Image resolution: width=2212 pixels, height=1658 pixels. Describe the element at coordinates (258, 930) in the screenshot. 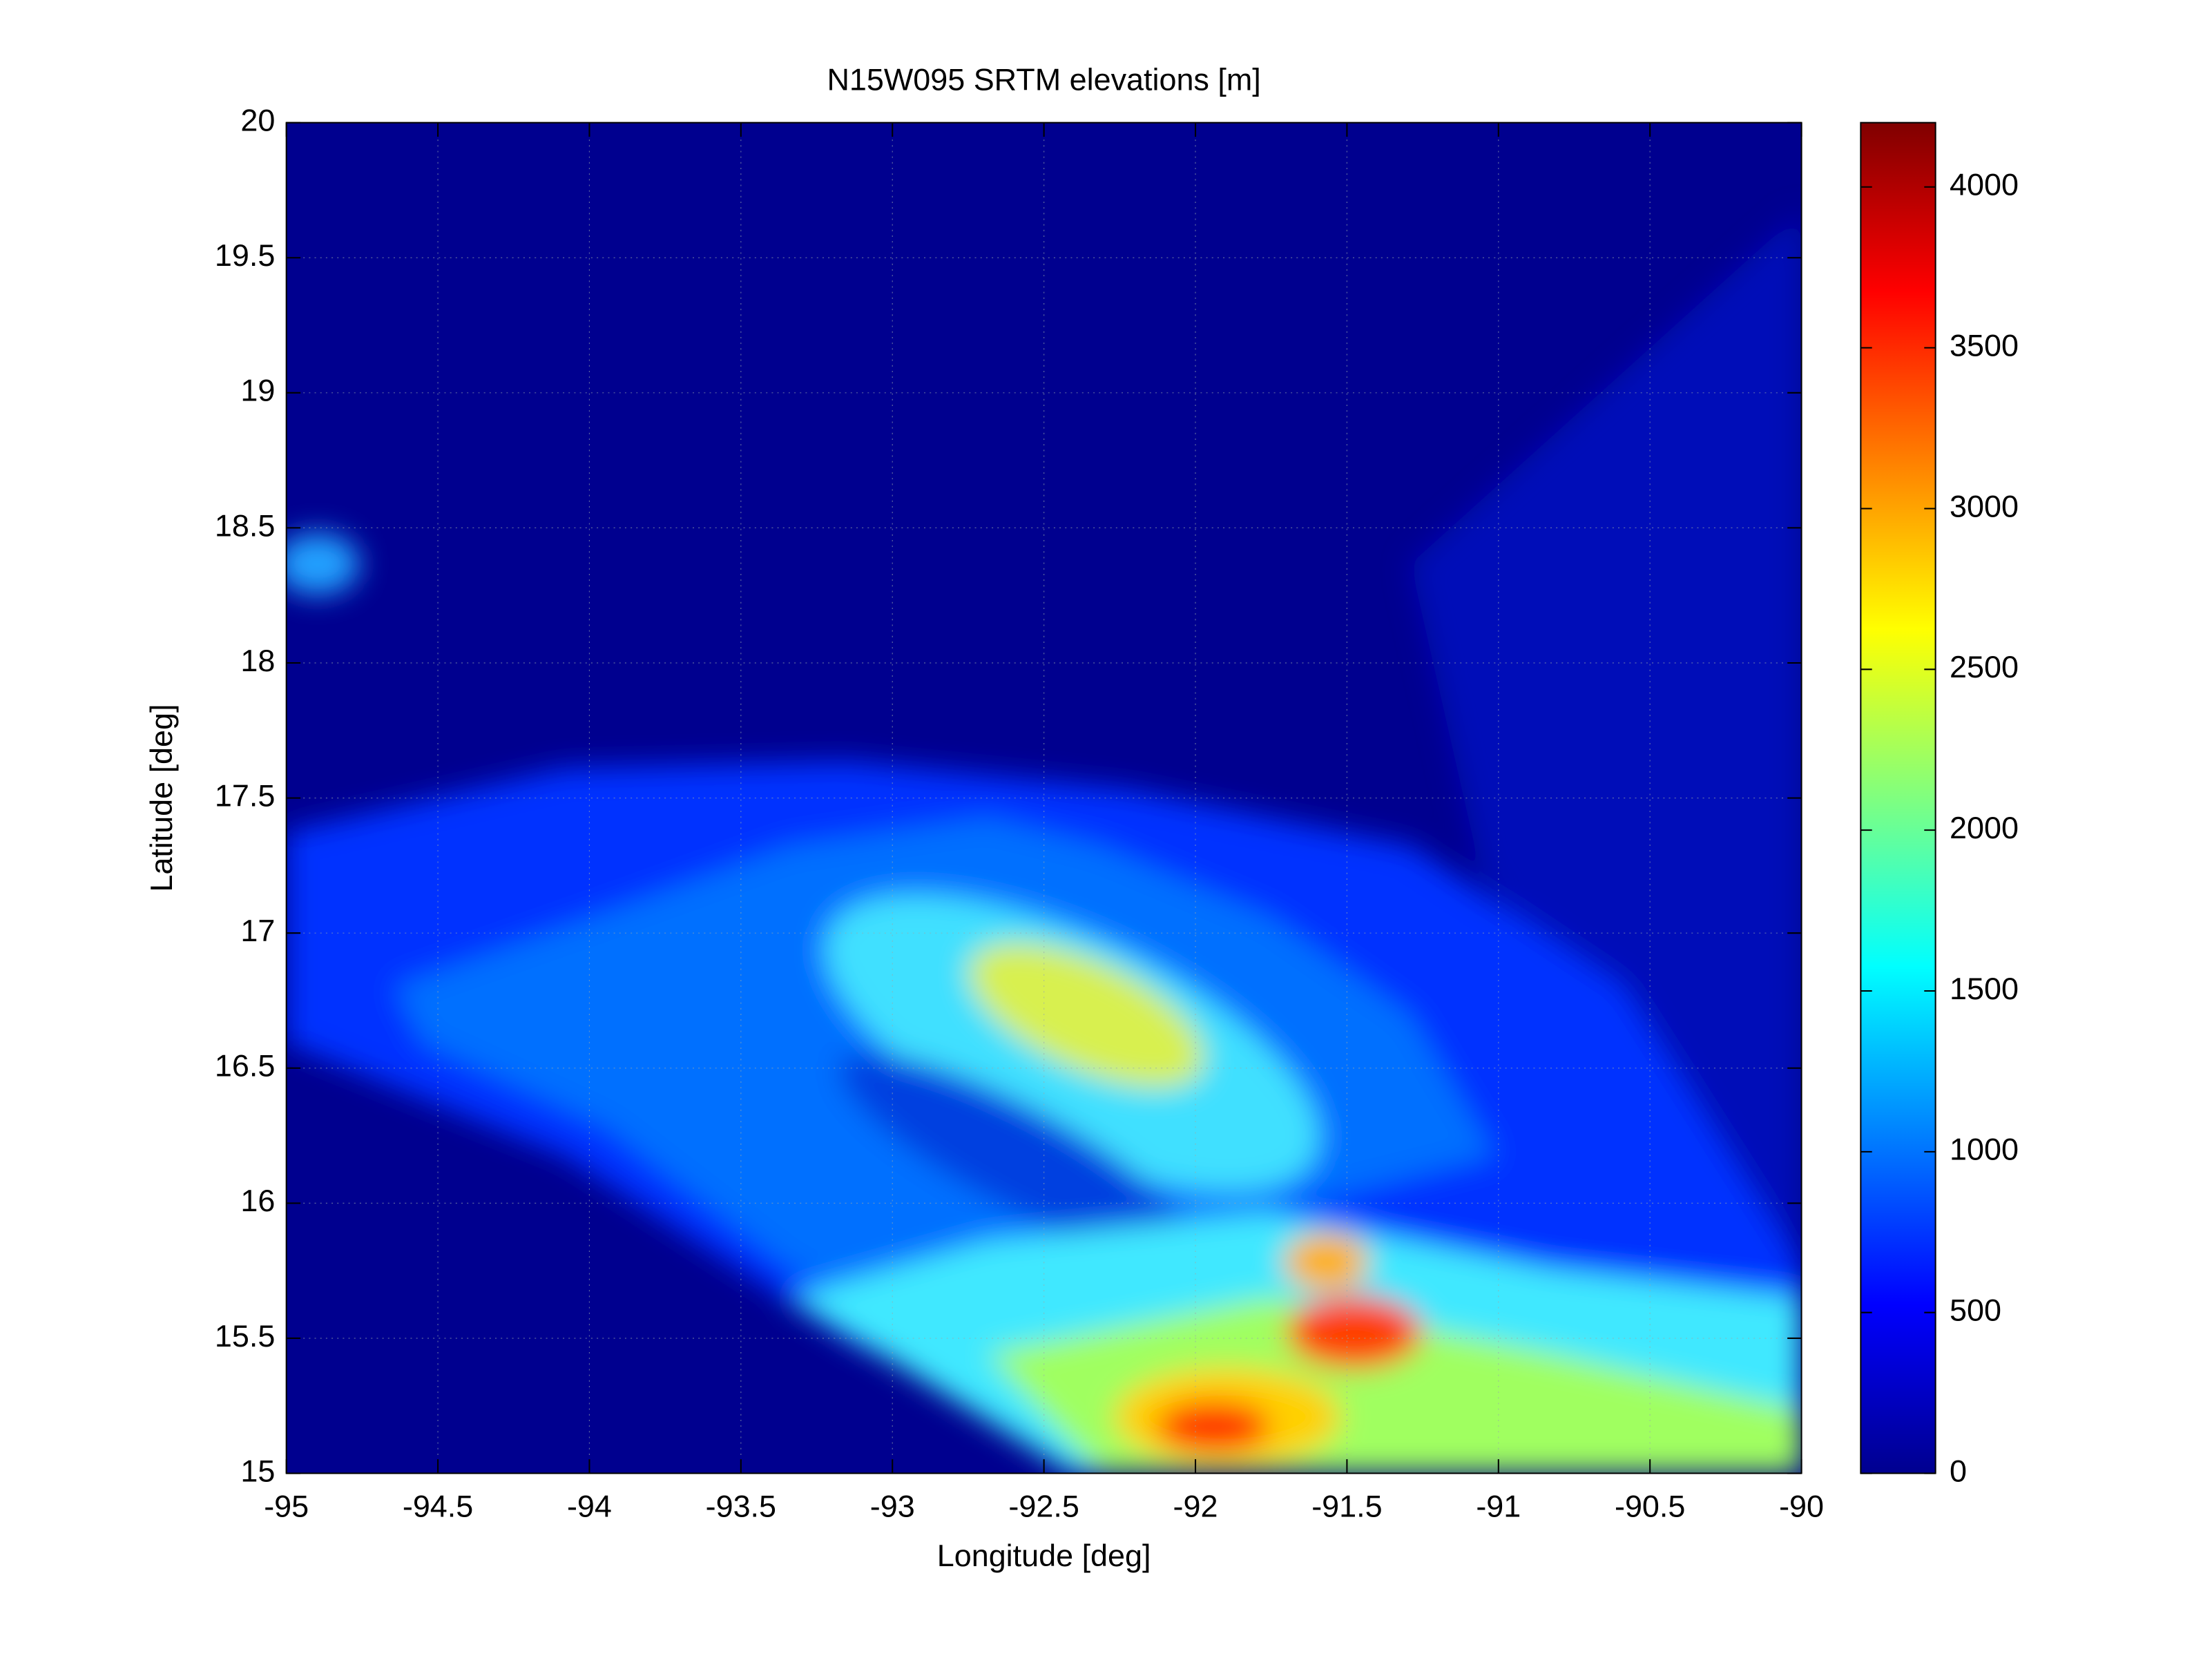

I see `y-tick-label: 17` at that location.